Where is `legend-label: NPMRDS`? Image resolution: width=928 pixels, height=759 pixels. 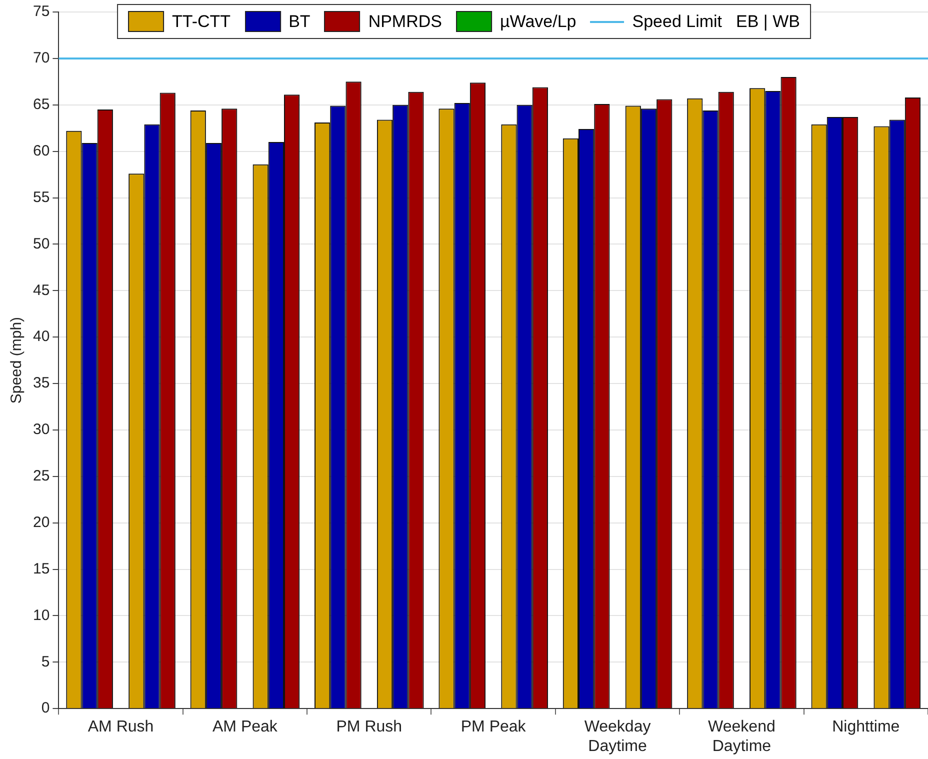 legend-label: NPMRDS is located at coordinates (405, 22).